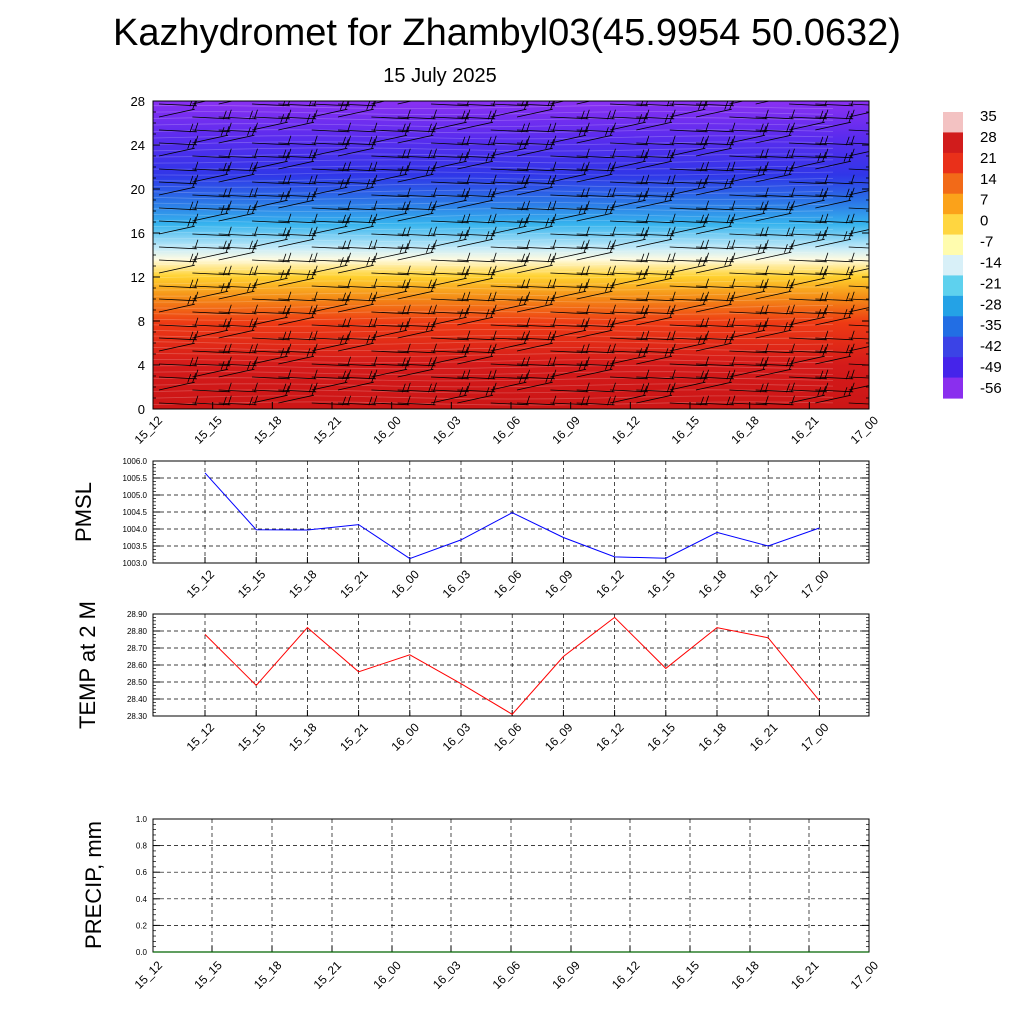  Describe the element at coordinates (498, 665) in the screenshot. I see `temp-y-axis: 28.30 28.40 28.50 28.60 28.70 28.80 28.90` at that location.